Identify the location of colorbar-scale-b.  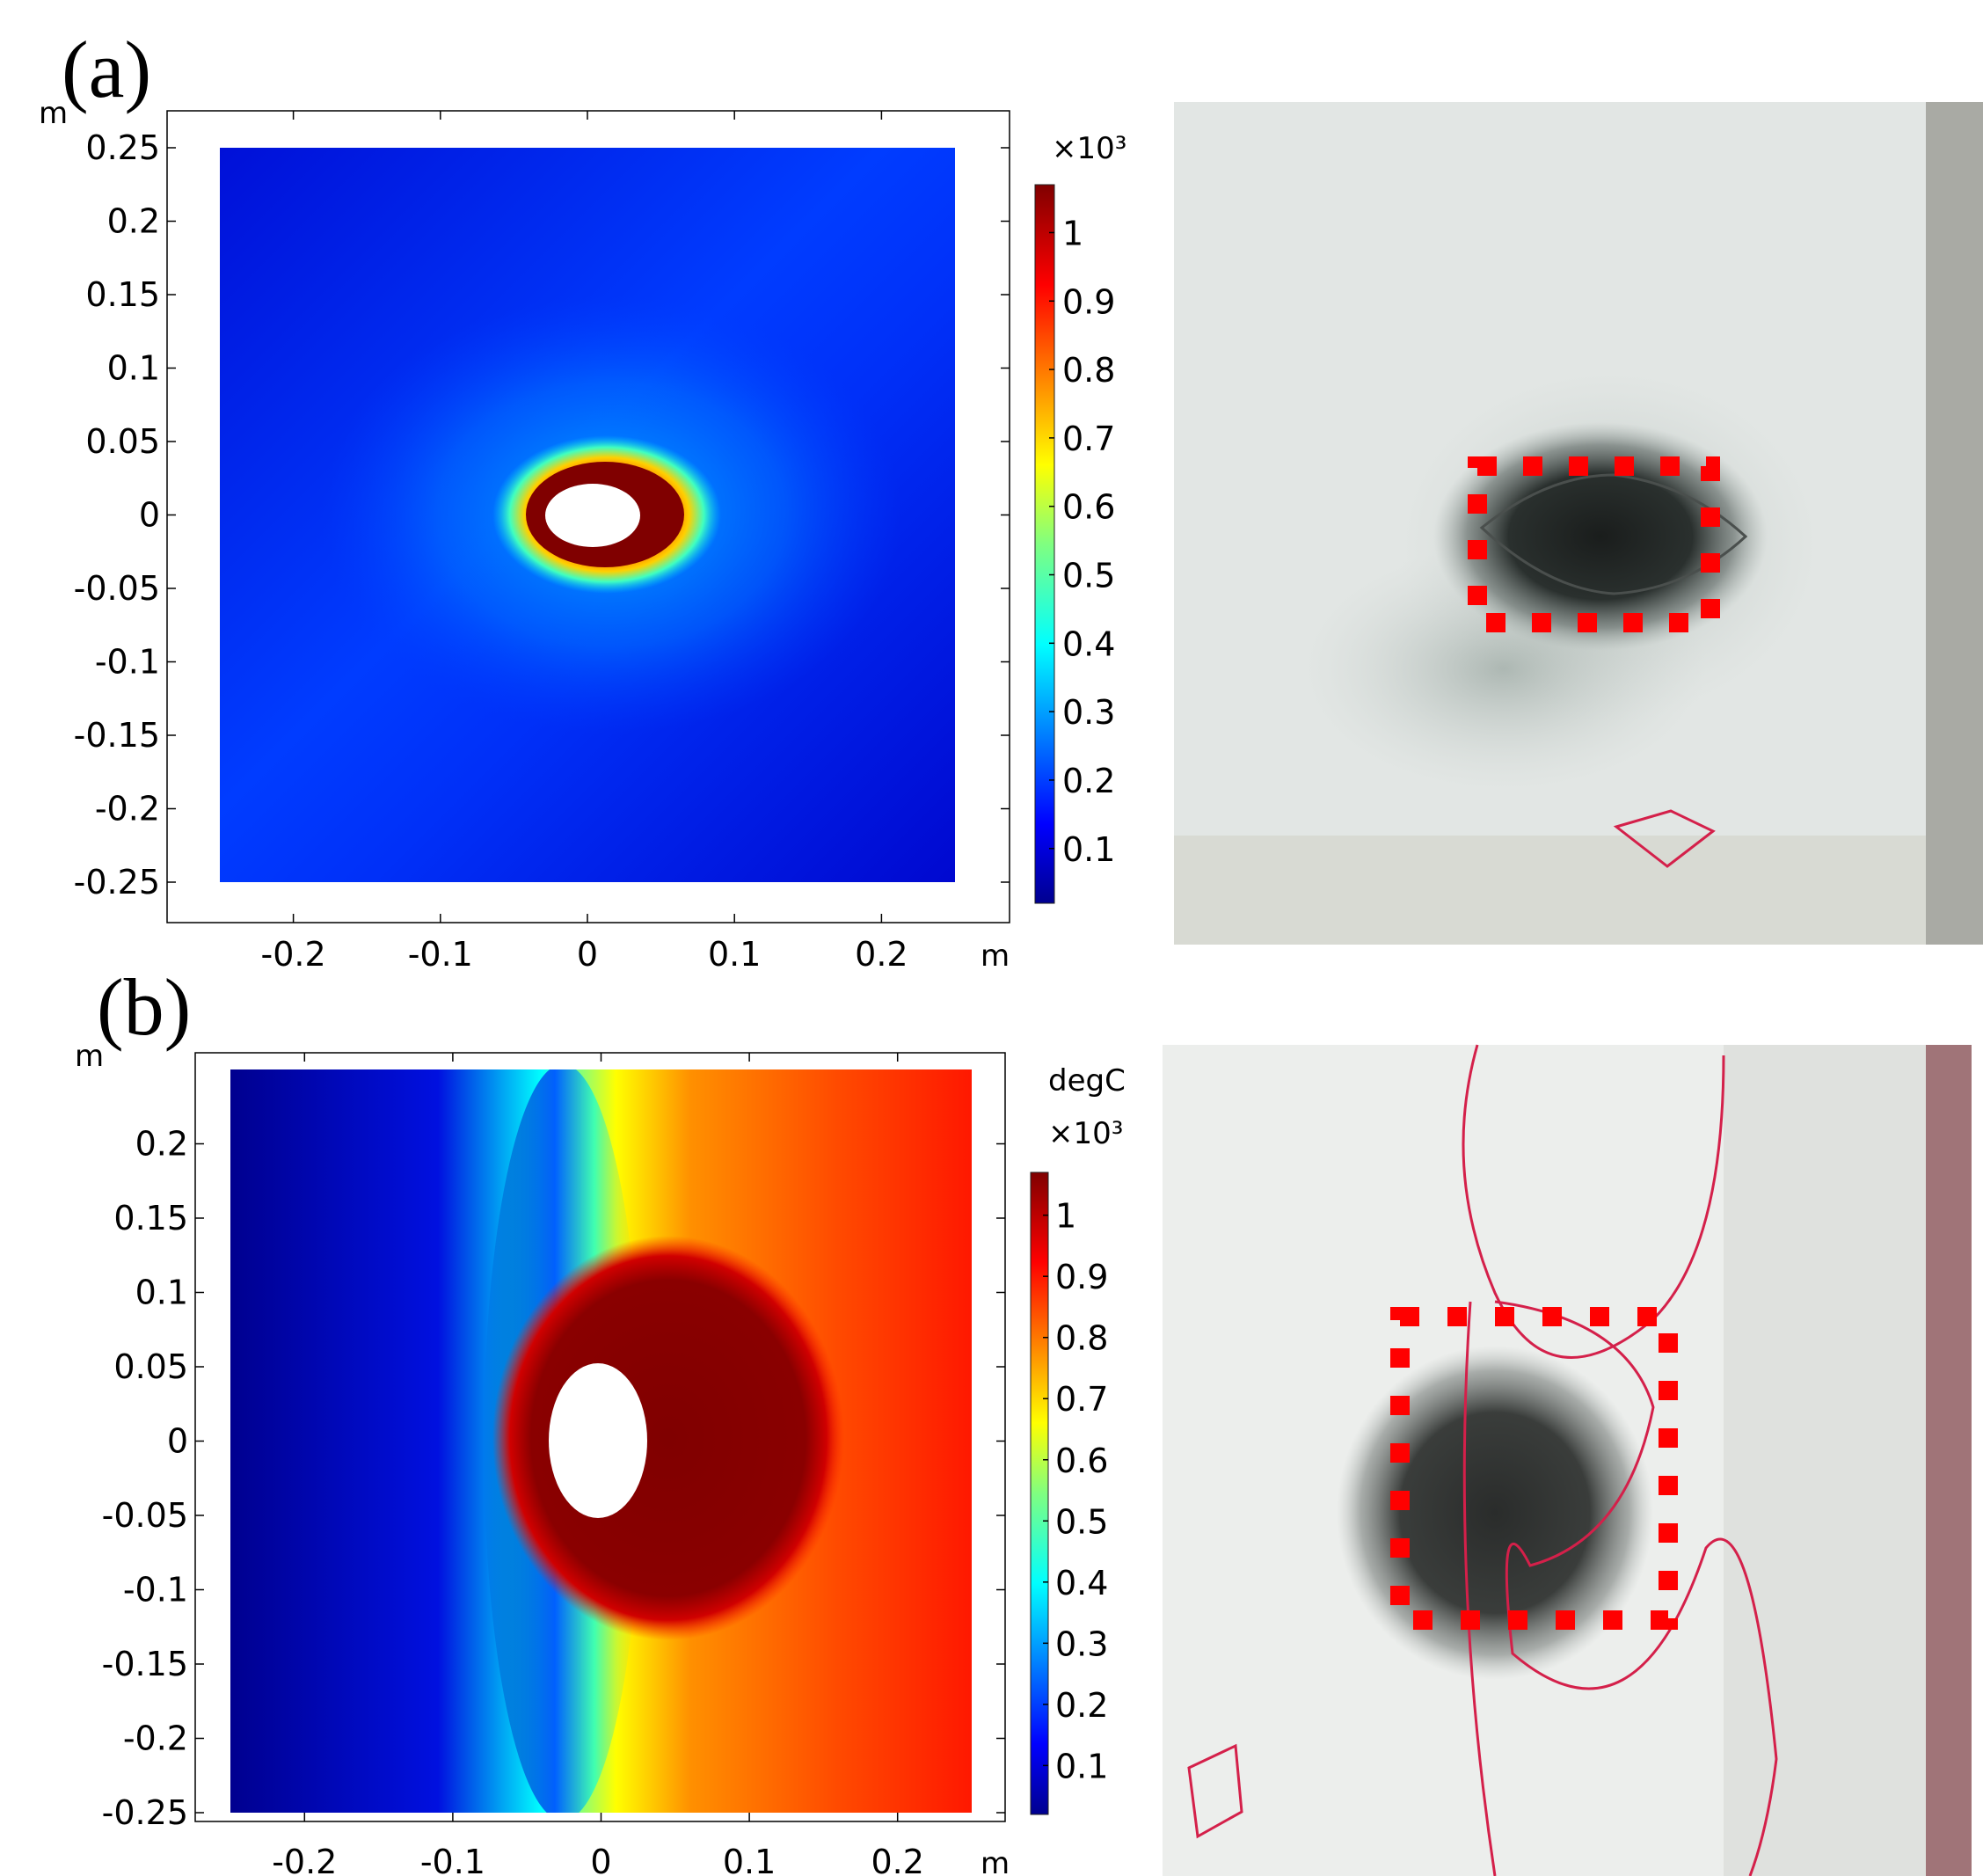
(1039, 1493).